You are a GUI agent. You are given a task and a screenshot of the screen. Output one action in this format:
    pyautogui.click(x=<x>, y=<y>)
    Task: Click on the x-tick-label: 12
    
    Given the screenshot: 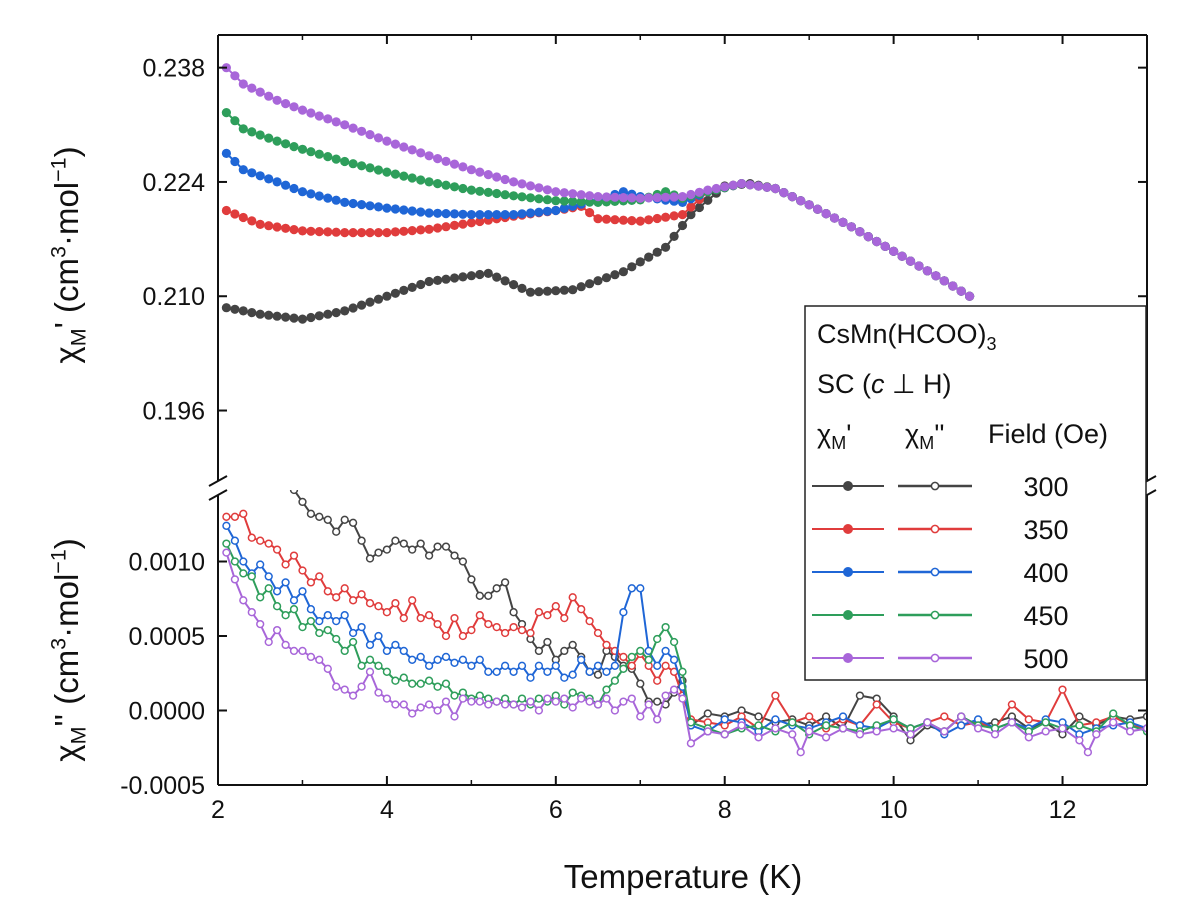 What is the action you would take?
    pyautogui.click(x=1063, y=810)
    